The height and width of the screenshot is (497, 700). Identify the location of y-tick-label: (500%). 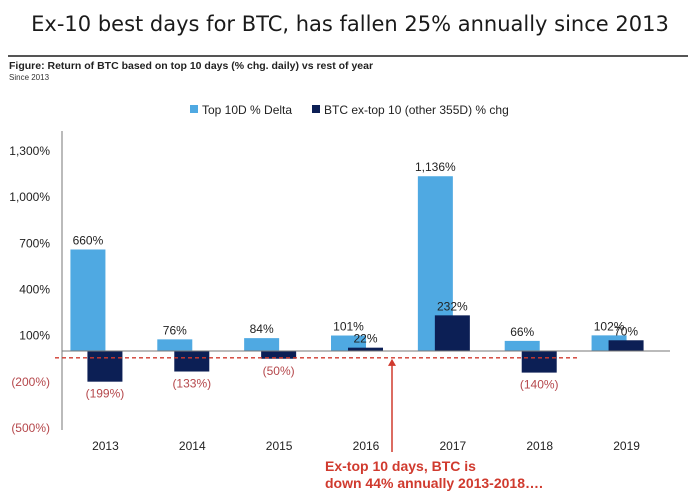
(30, 428).